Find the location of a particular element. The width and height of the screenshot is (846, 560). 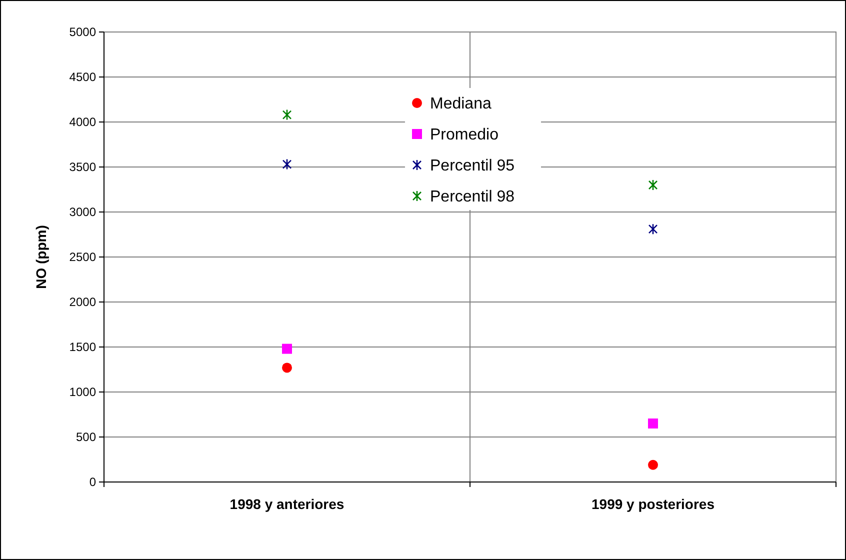

legend-label: Promedio is located at coordinates (464, 135).